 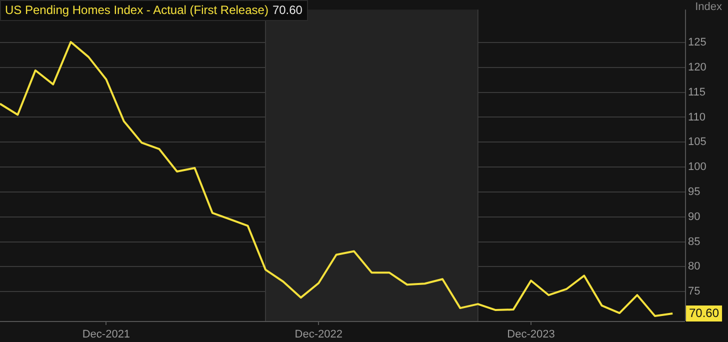 I want to click on y-tick-label: 115, so click(x=697, y=92).